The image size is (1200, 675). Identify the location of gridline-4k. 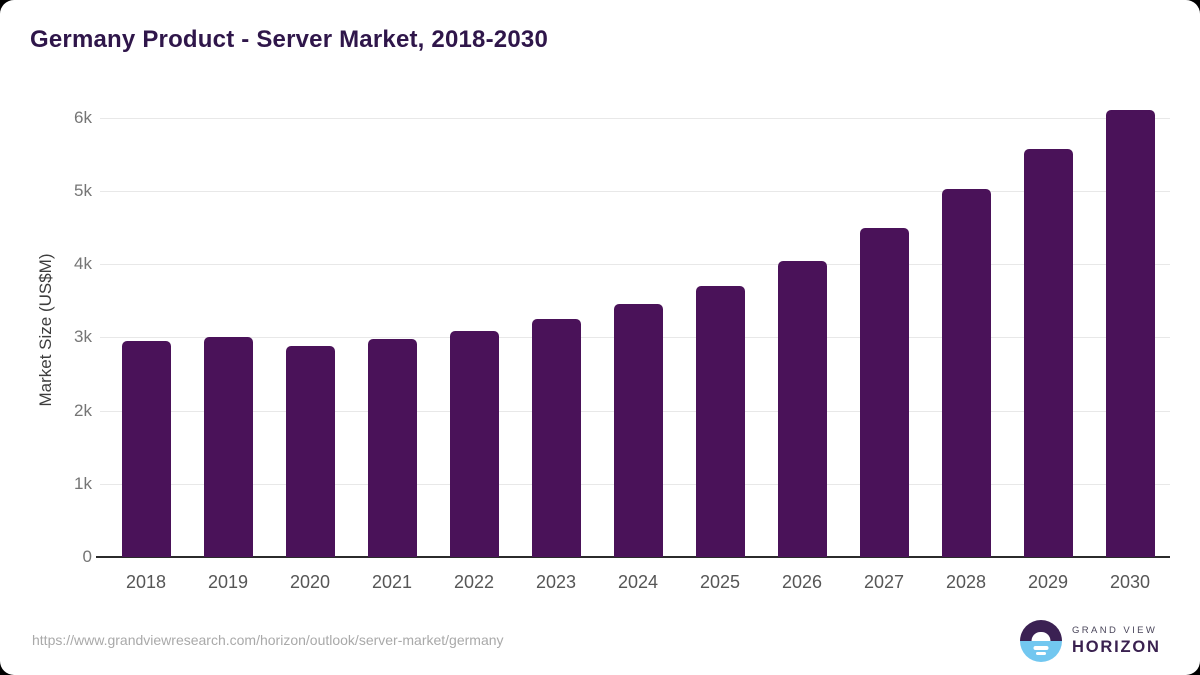
(635, 265).